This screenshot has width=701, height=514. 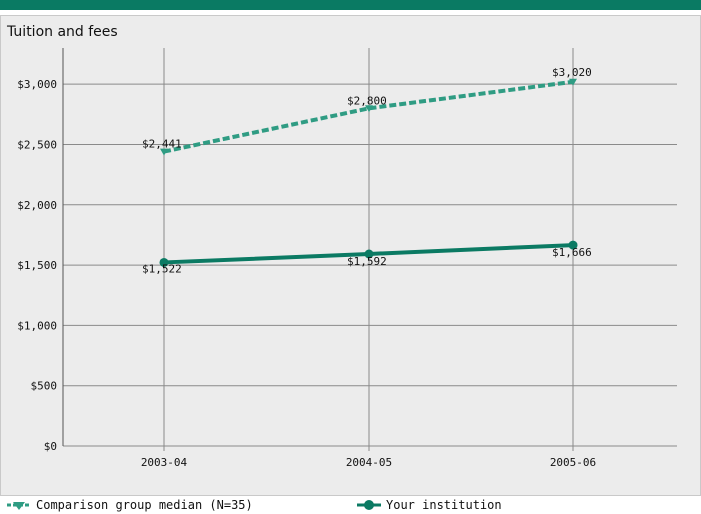 I want to click on y-tick-label: $2,500, so click(x=37, y=144).